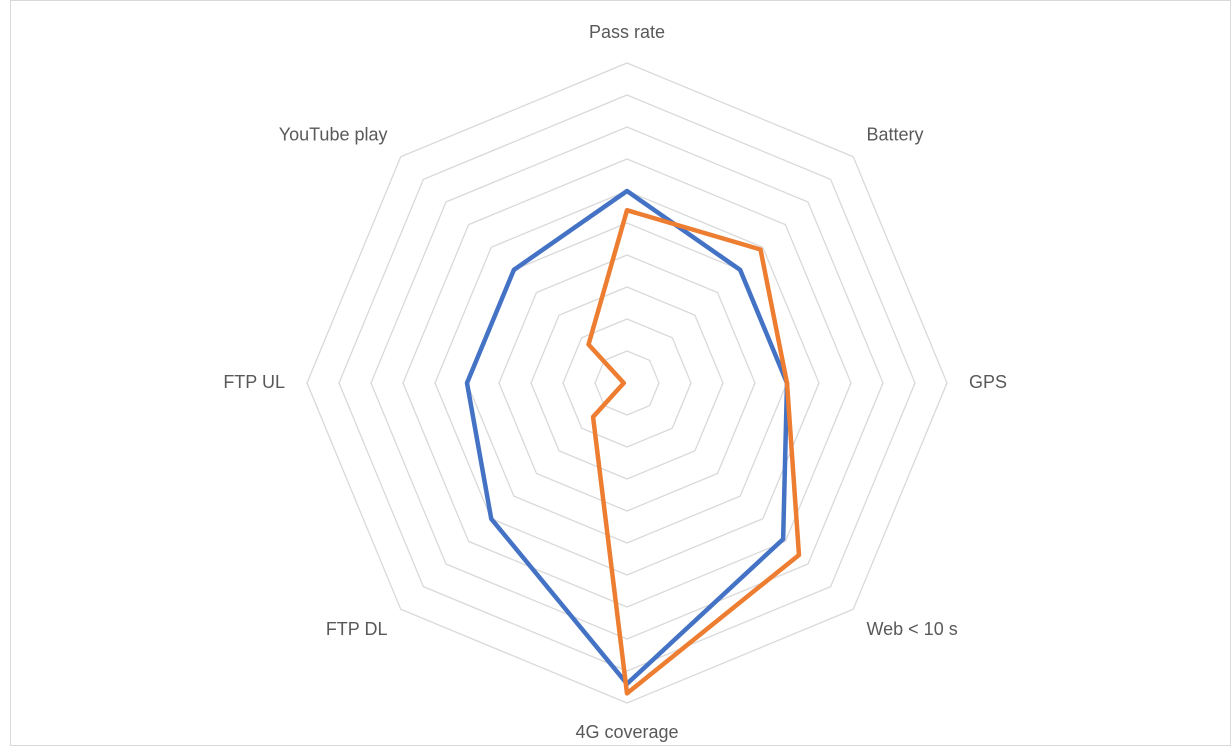  Describe the element at coordinates (627, 32) in the screenshot. I see `axis-label: Pass rate` at that location.